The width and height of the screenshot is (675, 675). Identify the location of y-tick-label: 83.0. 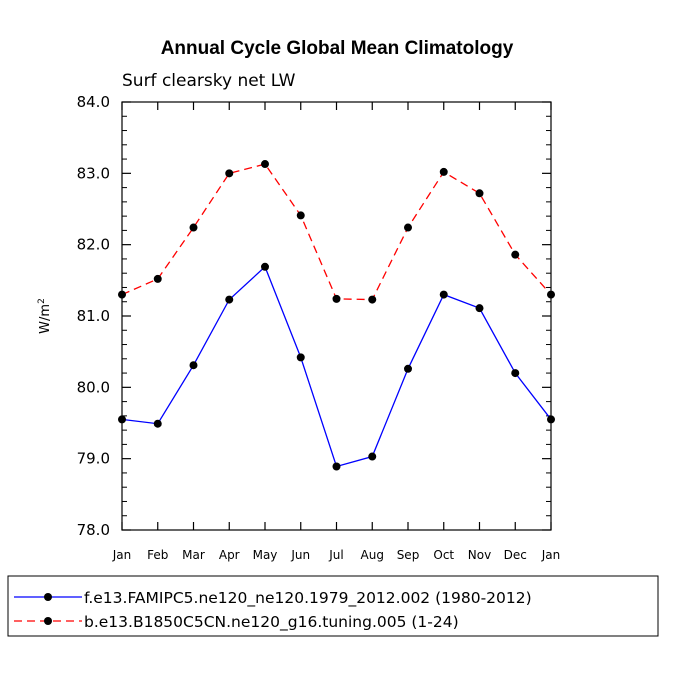
(93, 173).